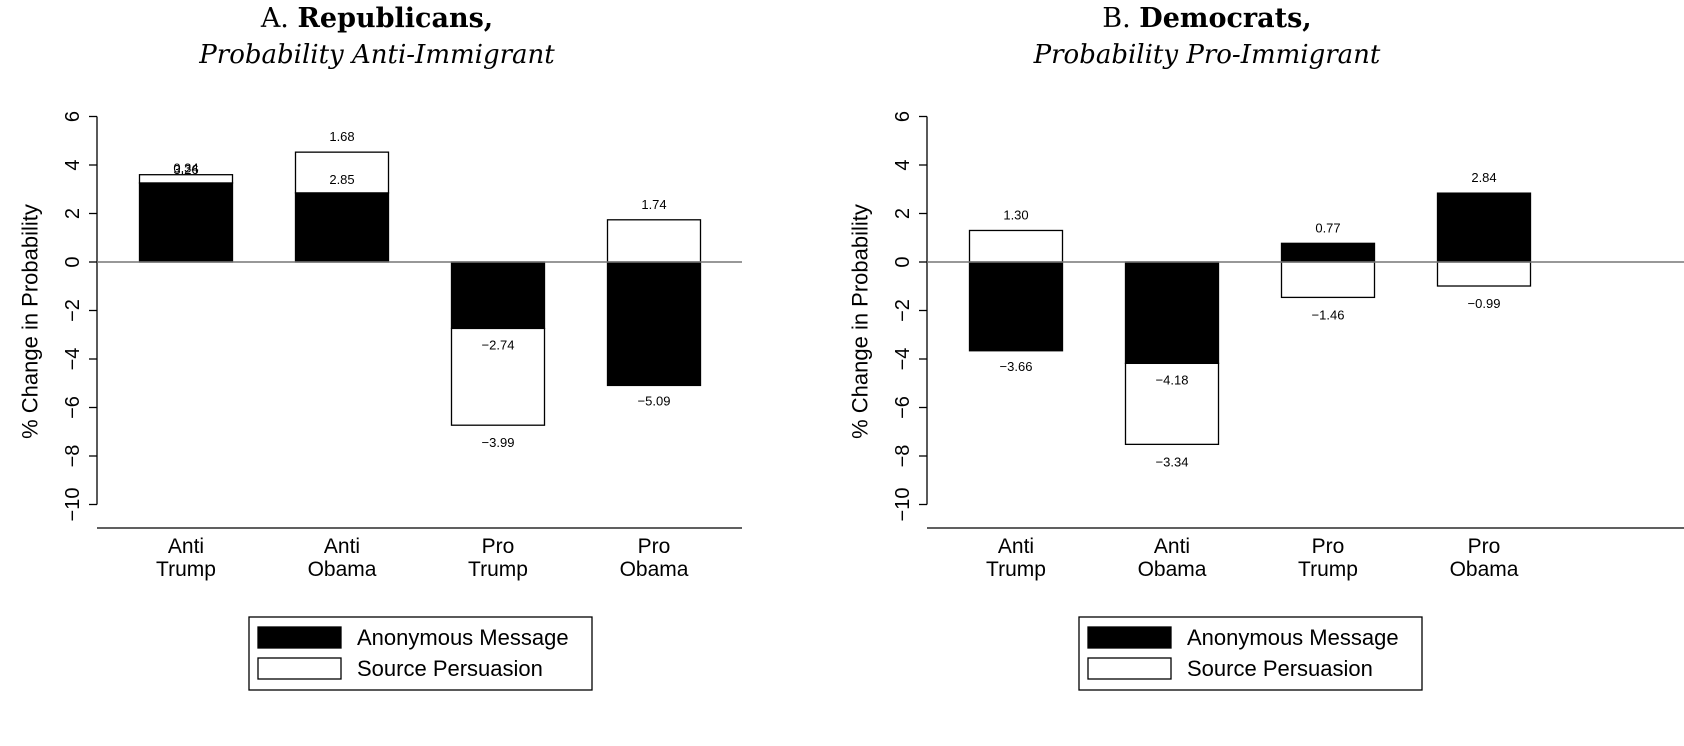 Image resolution: width=1684 pixels, height=746 pixels. What do you see at coordinates (653, 204) in the screenshot?
I see `data-label-source: 1.74` at bounding box center [653, 204].